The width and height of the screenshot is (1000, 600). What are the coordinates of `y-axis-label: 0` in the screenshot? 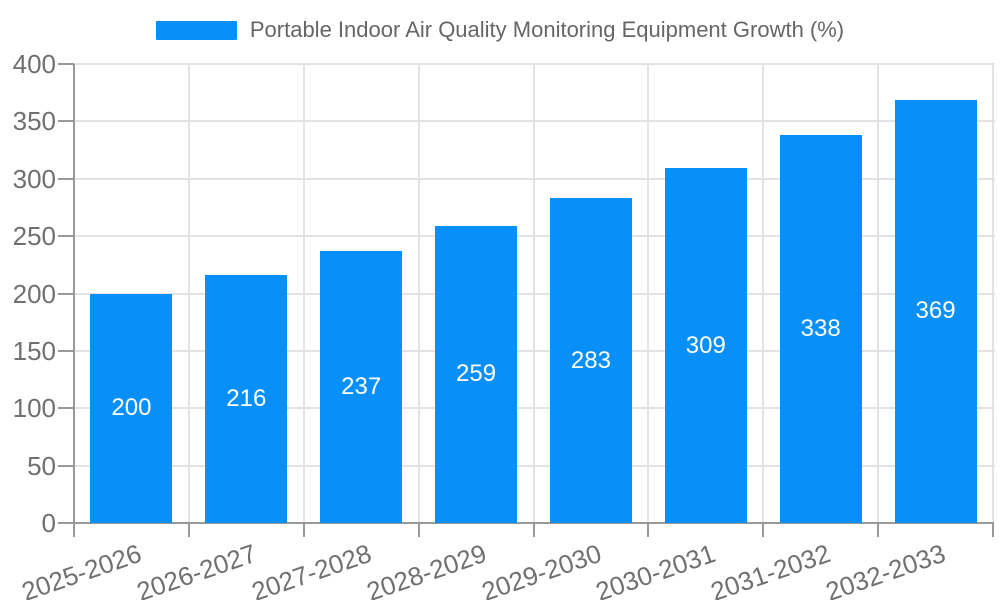 It's located at (48, 523).